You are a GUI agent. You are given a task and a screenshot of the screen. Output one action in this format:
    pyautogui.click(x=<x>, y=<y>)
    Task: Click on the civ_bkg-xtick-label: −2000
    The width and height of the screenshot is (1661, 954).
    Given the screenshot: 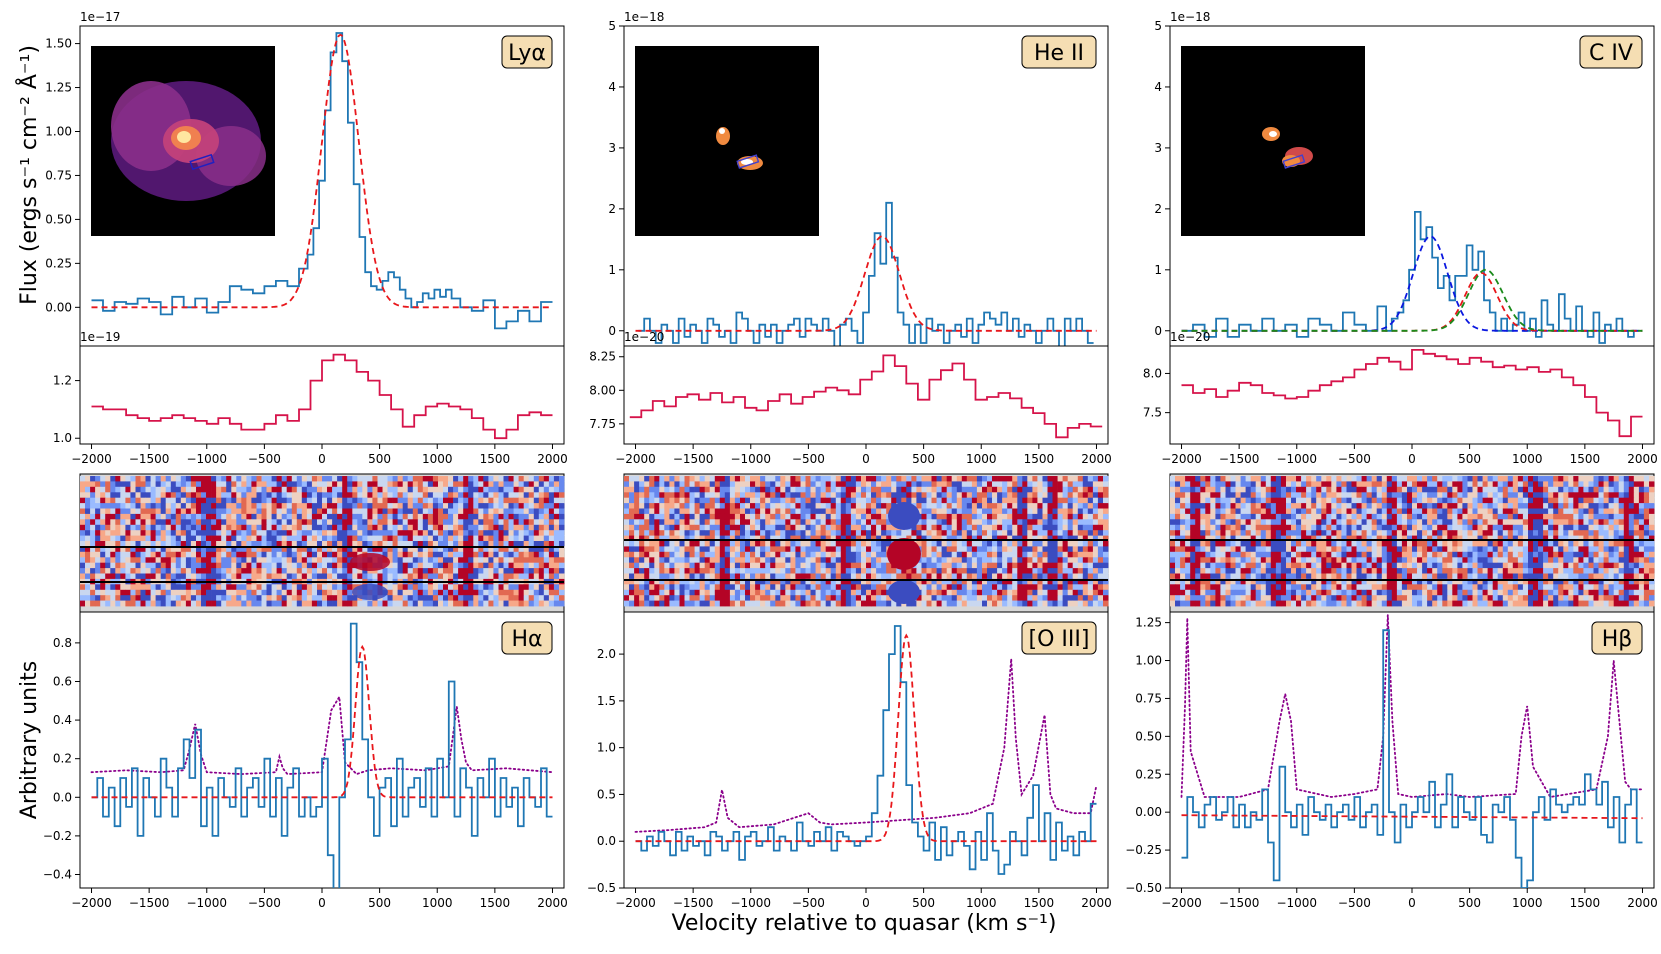 What is the action you would take?
    pyautogui.click(x=1181, y=459)
    